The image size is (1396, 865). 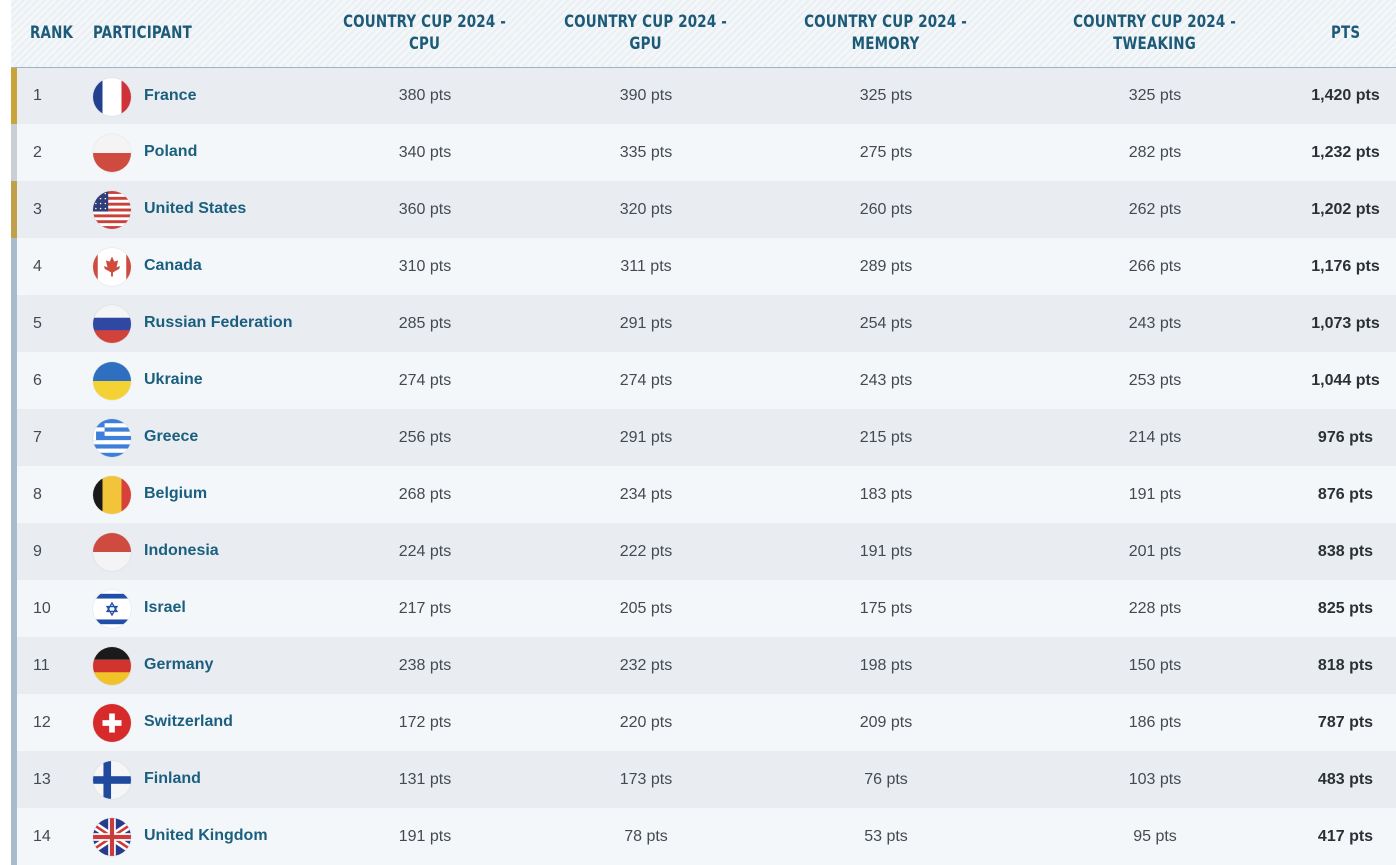 What do you see at coordinates (1155, 722) in the screenshot?
I see `tweaking-score: 186 pts` at bounding box center [1155, 722].